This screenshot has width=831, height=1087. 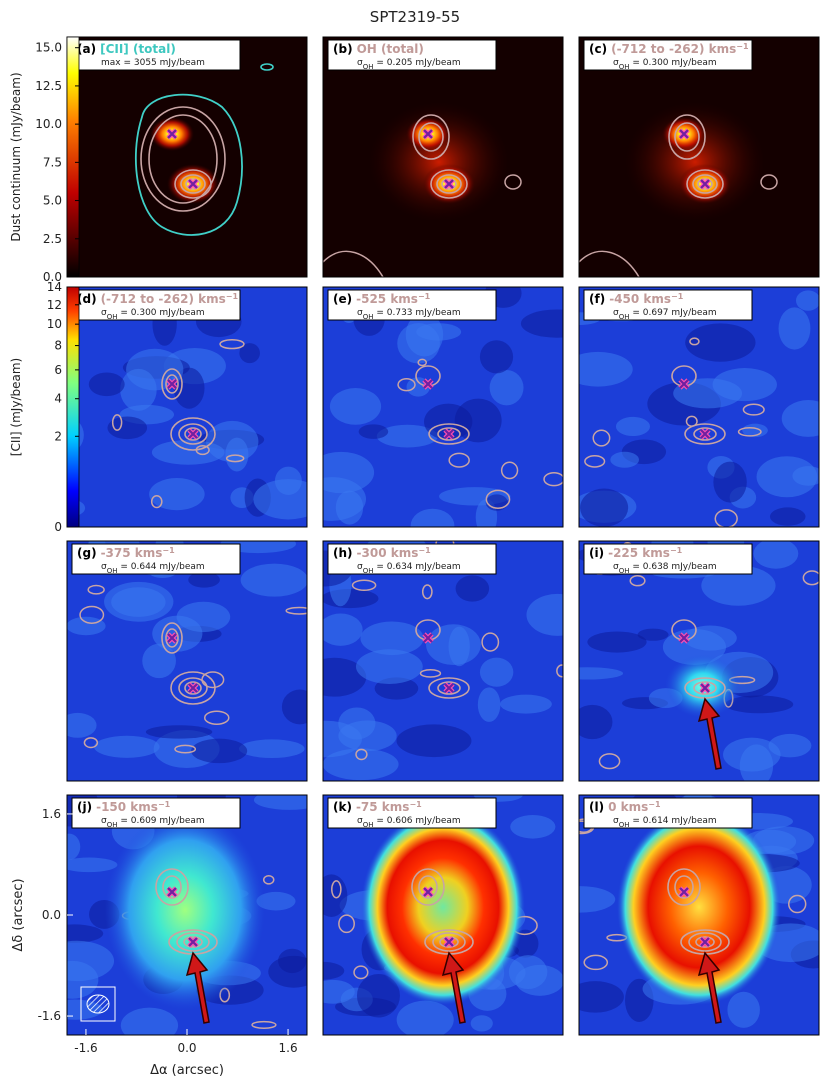 What do you see at coordinates (54, 287) in the screenshot?
I see `colorbar-tick-label: 14` at bounding box center [54, 287].